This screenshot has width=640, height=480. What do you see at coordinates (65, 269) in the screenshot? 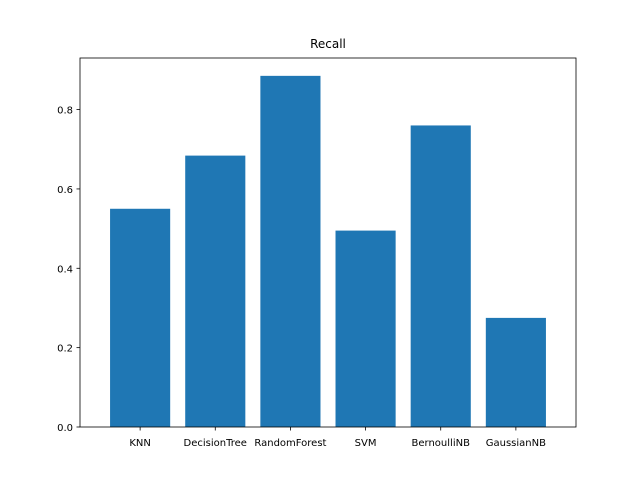
I see `y-tick-label: 0.4` at bounding box center [65, 269].